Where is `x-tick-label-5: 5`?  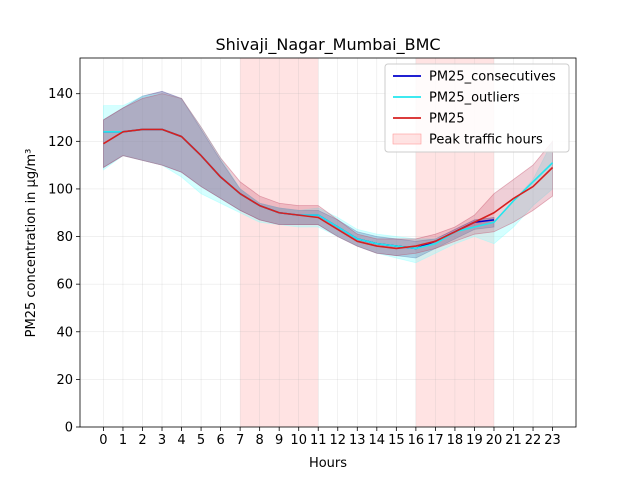
x-tick-label-5: 5 is located at coordinates (201, 440).